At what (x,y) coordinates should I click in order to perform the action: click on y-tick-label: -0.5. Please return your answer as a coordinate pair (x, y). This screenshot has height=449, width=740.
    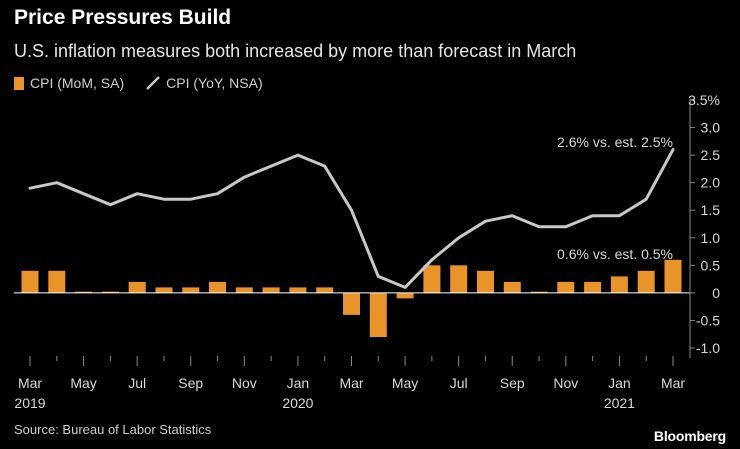
    Looking at the image, I should click on (708, 320).